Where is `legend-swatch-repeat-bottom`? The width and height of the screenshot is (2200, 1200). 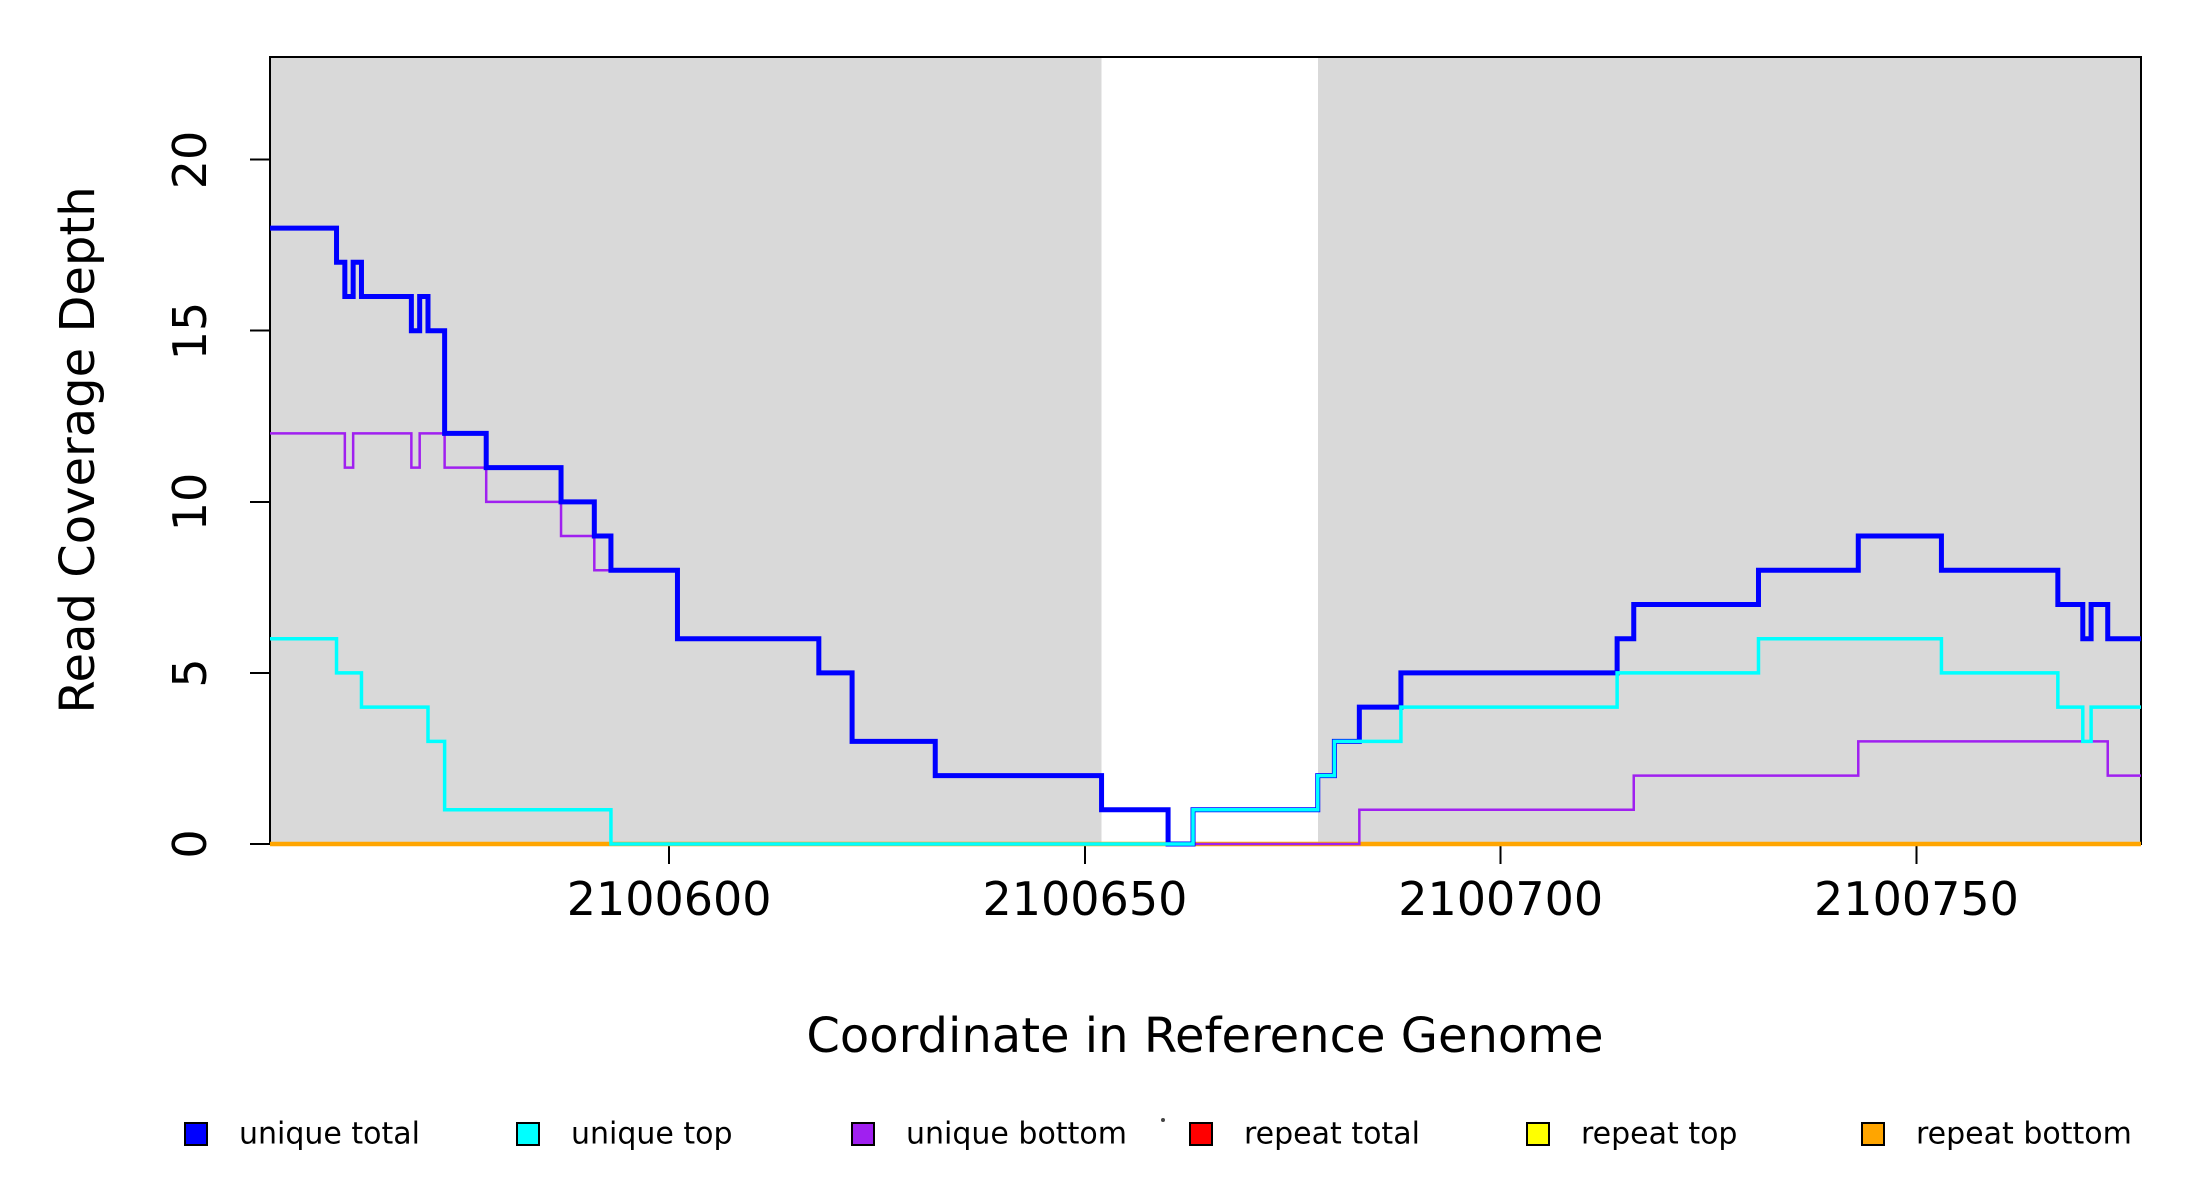
legend-swatch-repeat-bottom is located at coordinates (1873, 1134).